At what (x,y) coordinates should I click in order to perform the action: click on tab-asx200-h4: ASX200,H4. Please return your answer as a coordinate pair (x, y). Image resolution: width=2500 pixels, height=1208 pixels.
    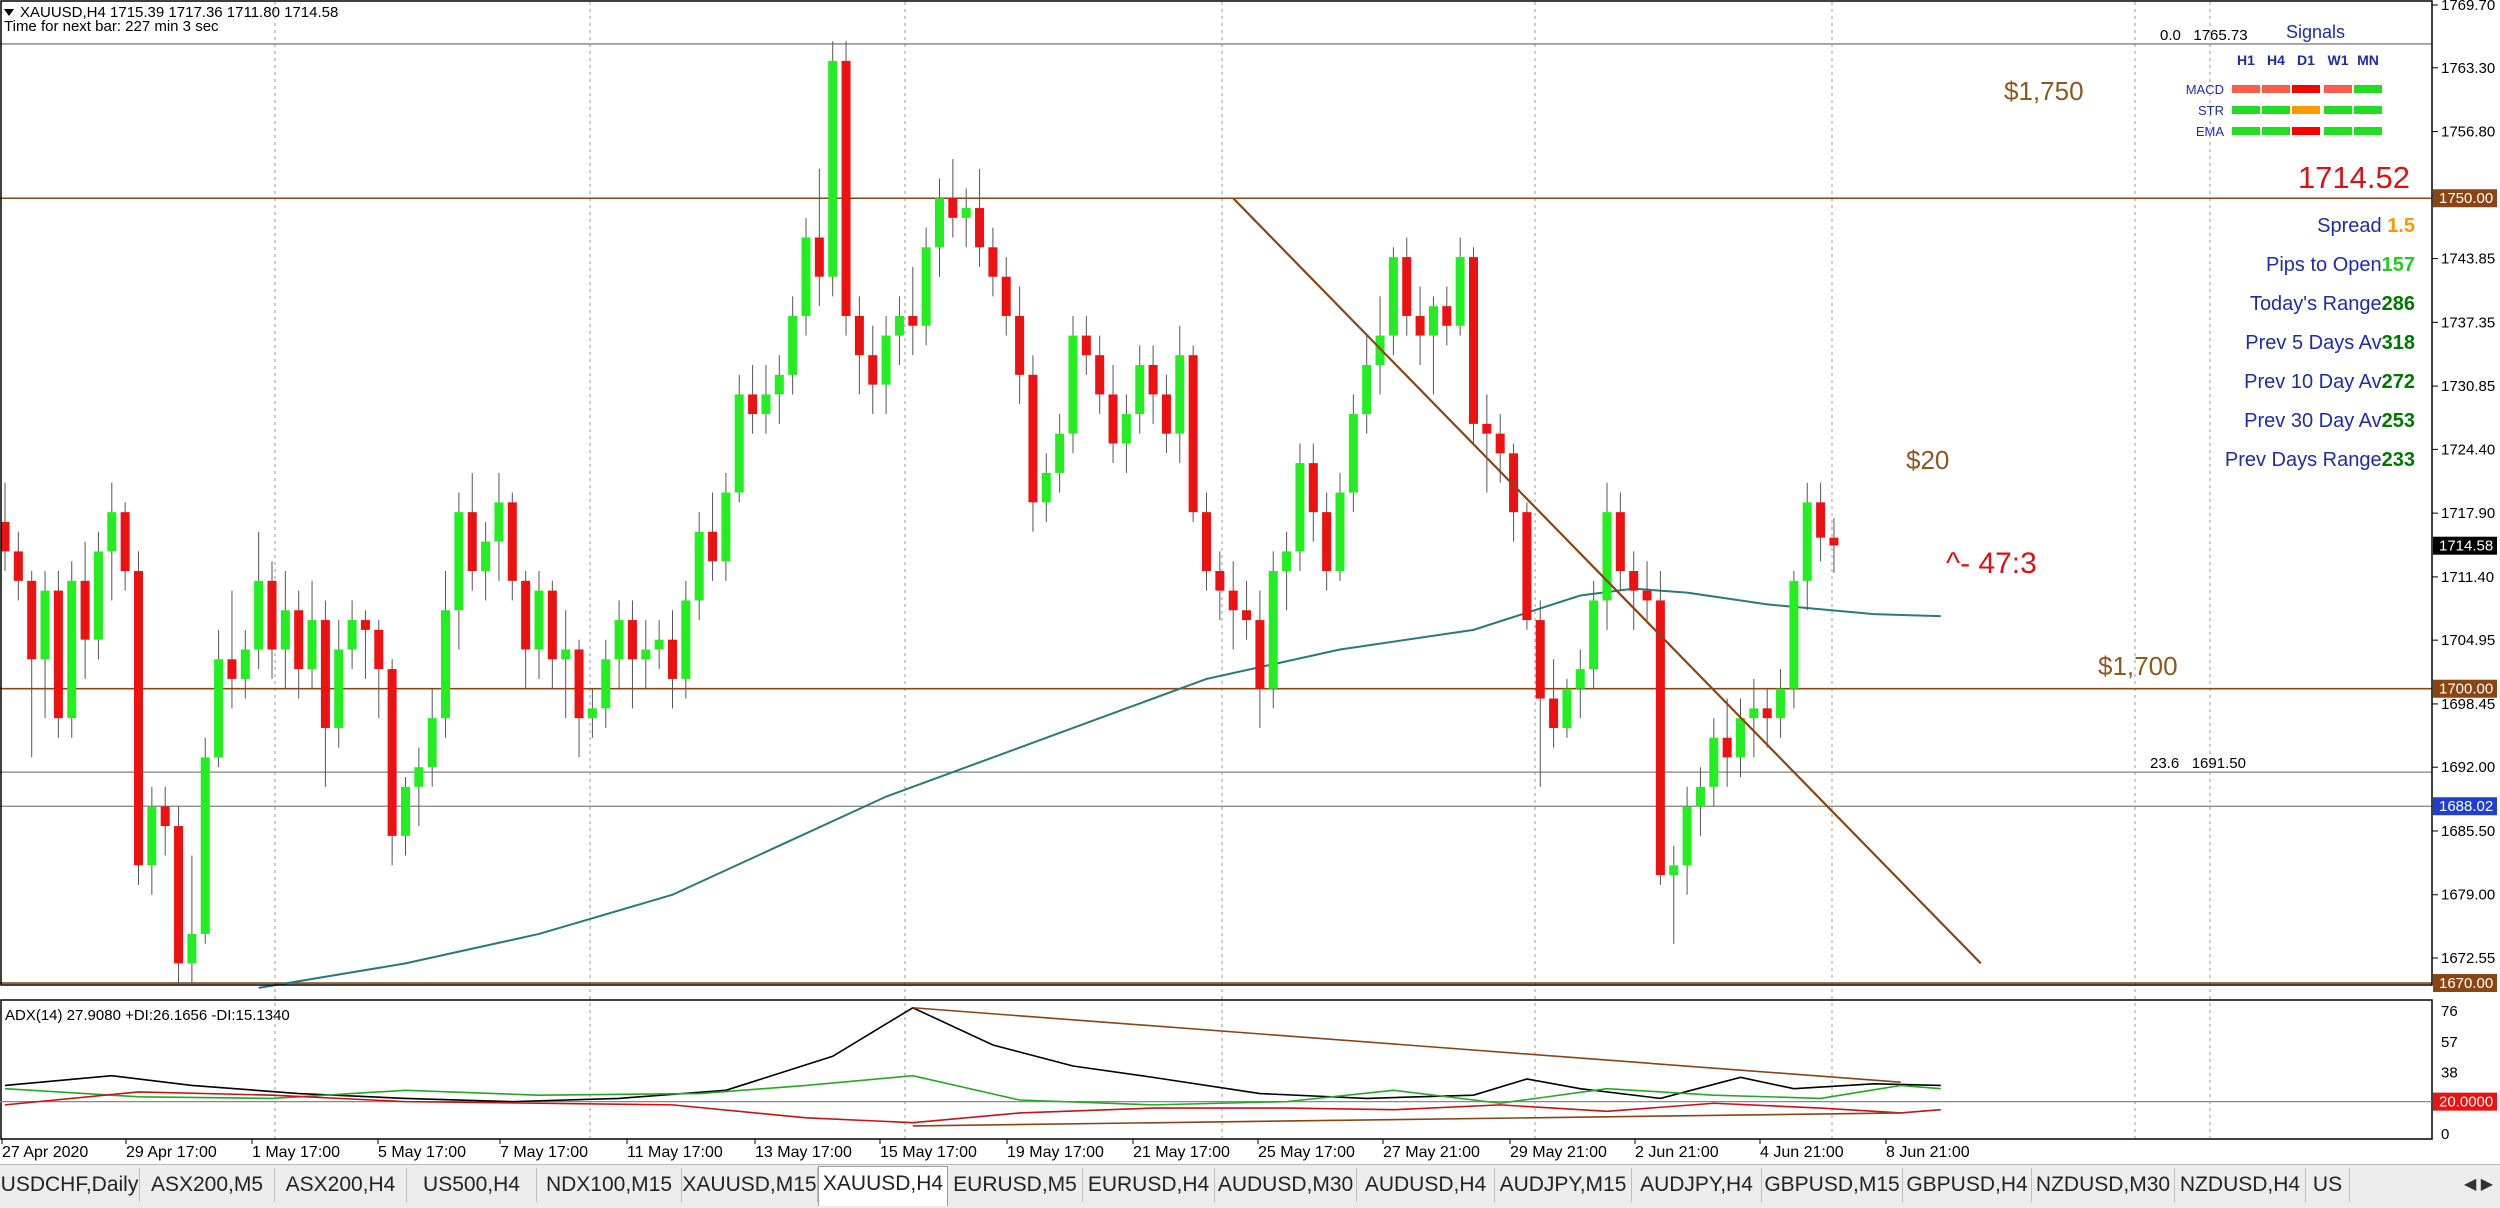
    Looking at the image, I should click on (341, 1185).